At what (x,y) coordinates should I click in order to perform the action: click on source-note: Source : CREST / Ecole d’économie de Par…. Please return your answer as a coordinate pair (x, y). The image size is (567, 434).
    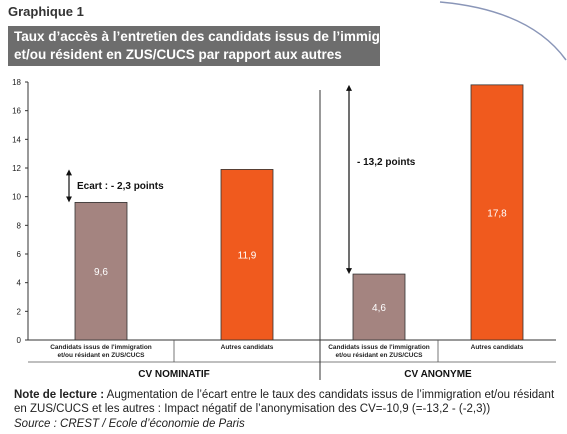
    Looking at the image, I should click on (129, 424).